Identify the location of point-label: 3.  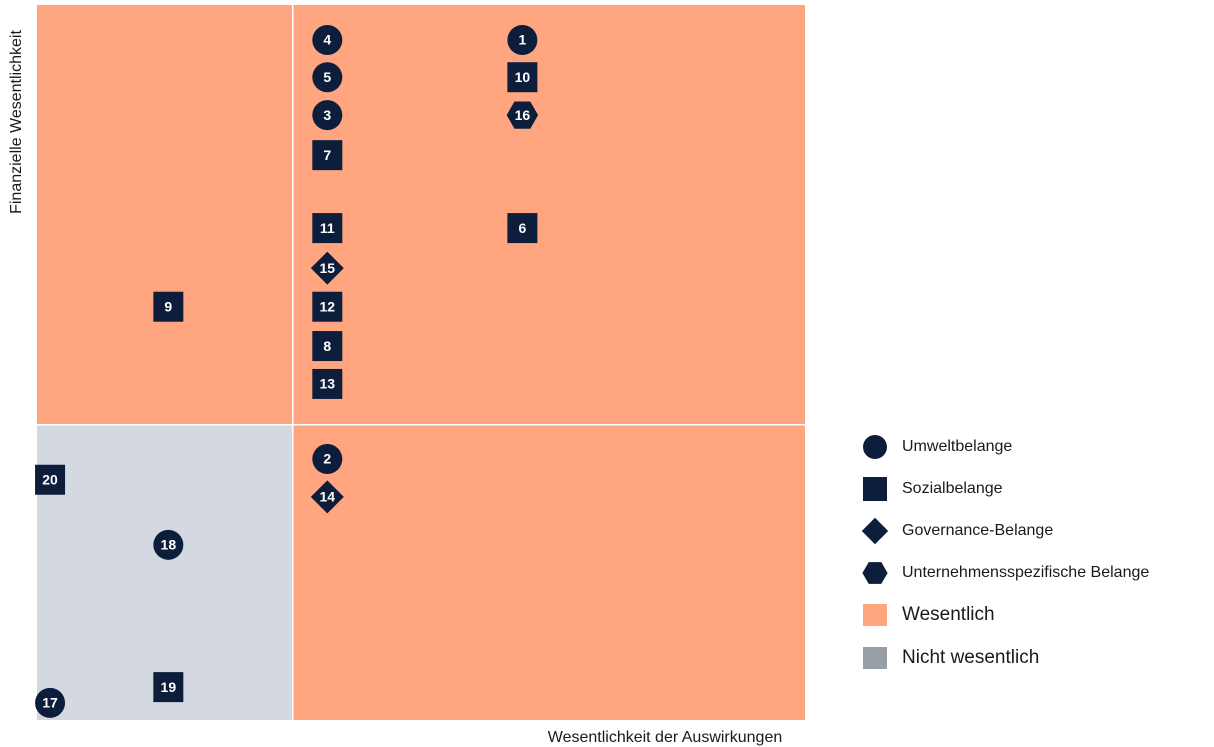
(327, 115).